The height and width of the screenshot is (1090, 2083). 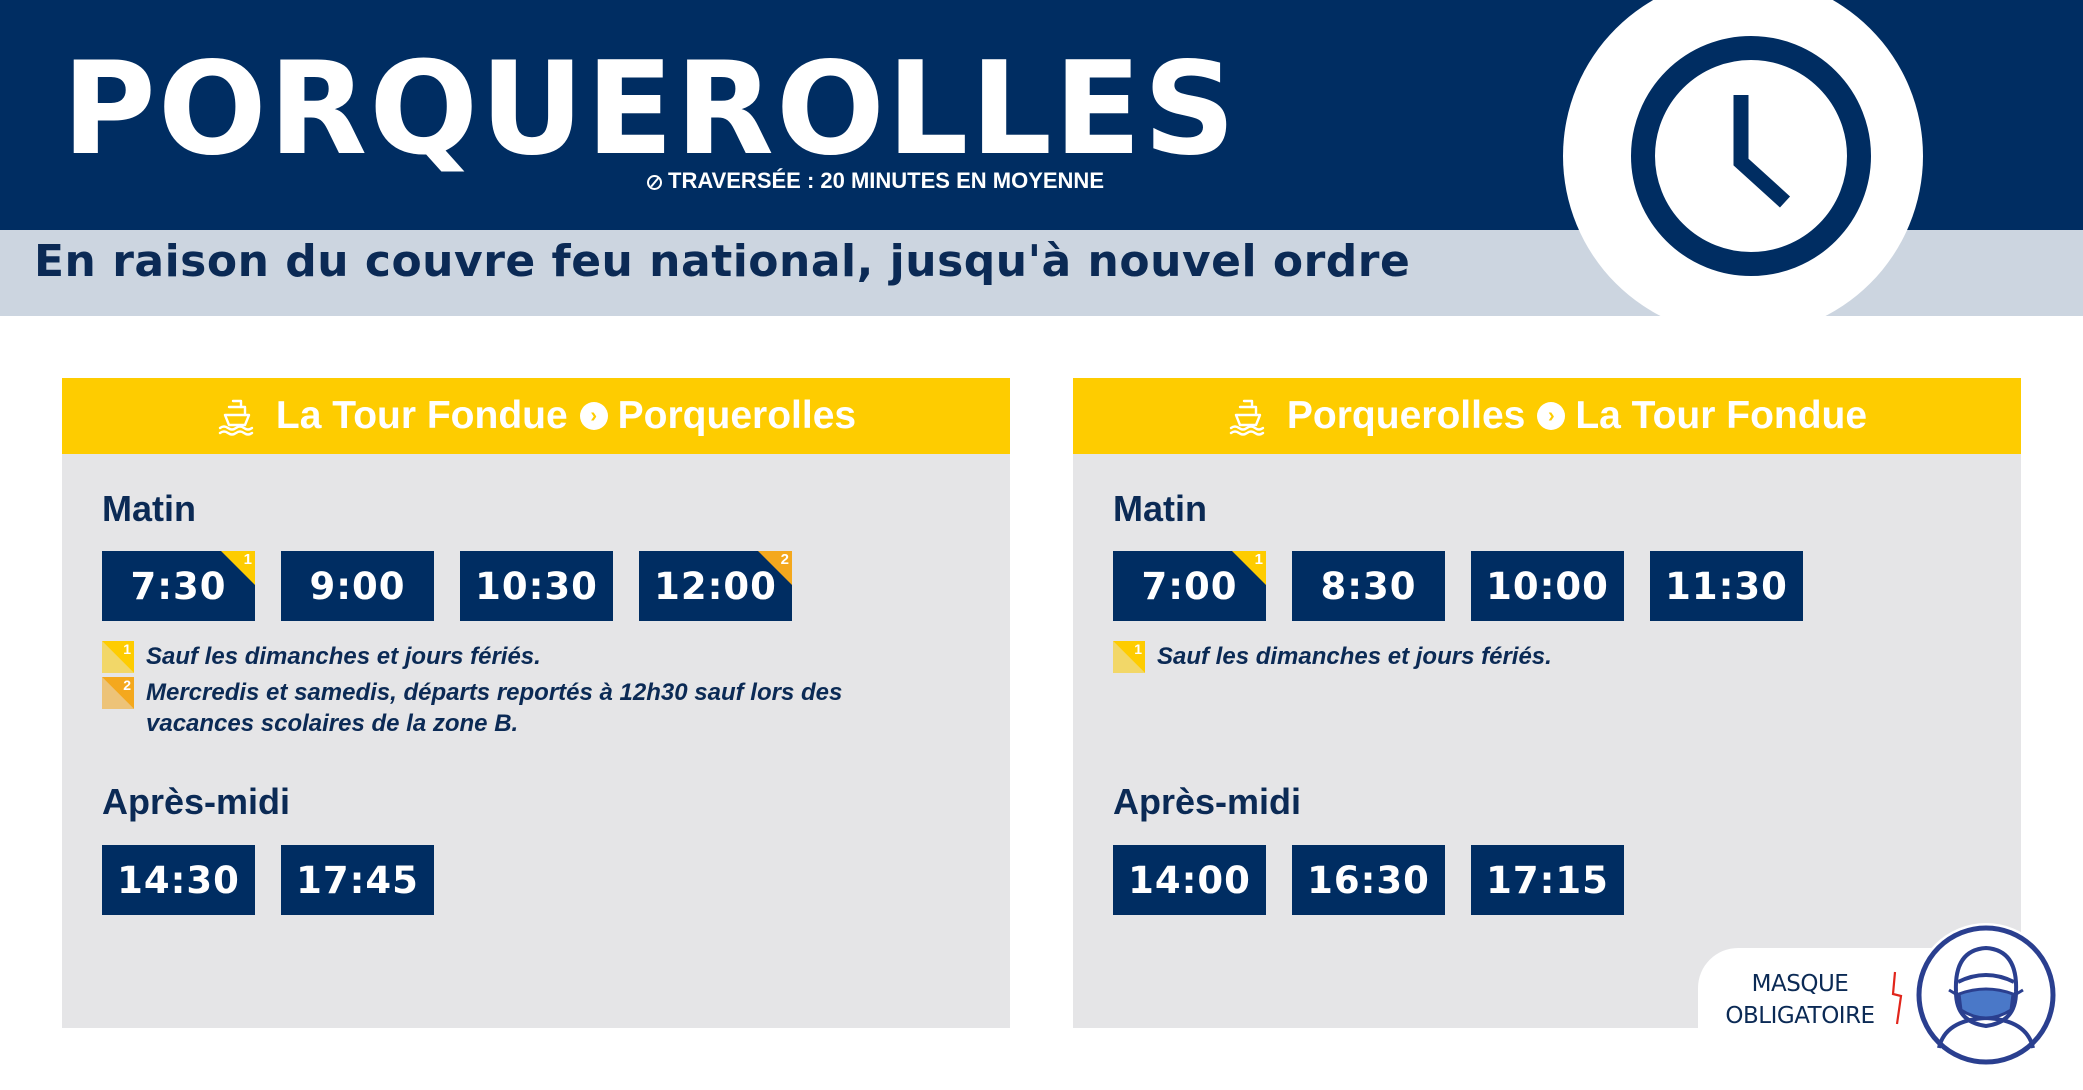 What do you see at coordinates (654, 182) in the screenshot?
I see `timer-icon` at bounding box center [654, 182].